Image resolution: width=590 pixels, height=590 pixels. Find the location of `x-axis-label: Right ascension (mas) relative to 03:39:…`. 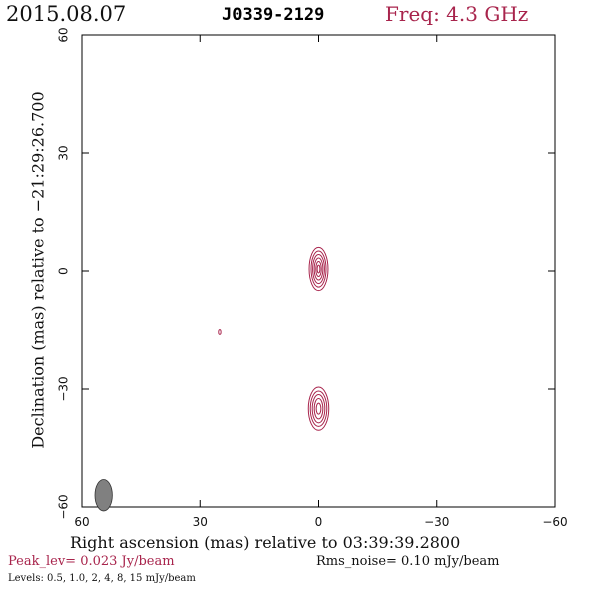

x-axis-label: Right ascension (mas) relative to 03:39:… is located at coordinates (265, 542).